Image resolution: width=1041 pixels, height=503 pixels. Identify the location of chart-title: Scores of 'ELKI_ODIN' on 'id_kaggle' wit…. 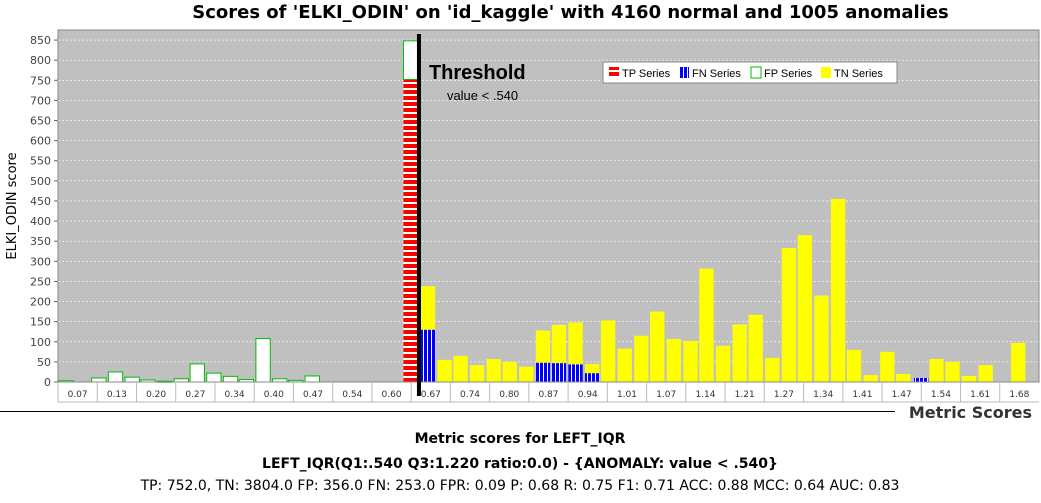
(570, 12).